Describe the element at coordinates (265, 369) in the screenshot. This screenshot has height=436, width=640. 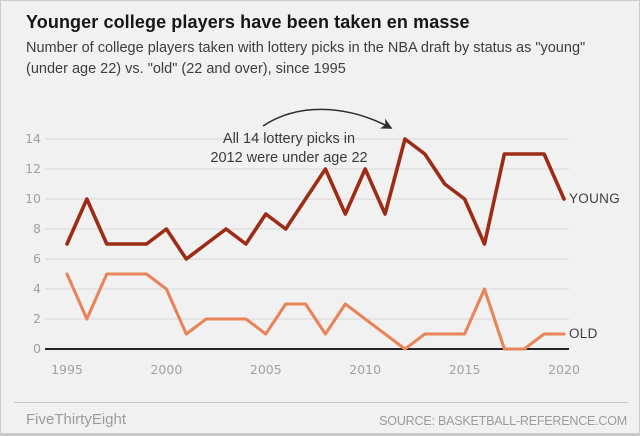
I see `x-tick-2005: 2005` at that location.